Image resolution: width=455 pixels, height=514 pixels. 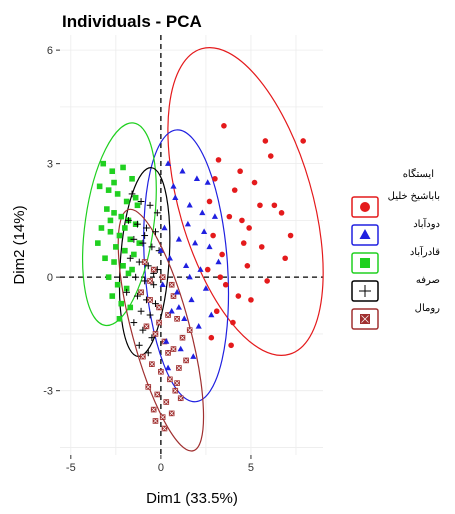 I want to click on point-series-1-6-shape, so click(x=240, y=171).